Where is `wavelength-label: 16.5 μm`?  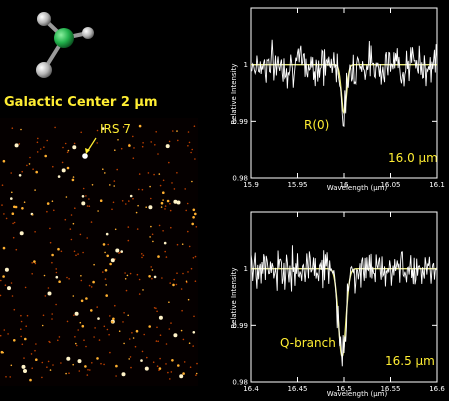
wavelength-label: 16.5 μm is located at coordinates (410, 361).